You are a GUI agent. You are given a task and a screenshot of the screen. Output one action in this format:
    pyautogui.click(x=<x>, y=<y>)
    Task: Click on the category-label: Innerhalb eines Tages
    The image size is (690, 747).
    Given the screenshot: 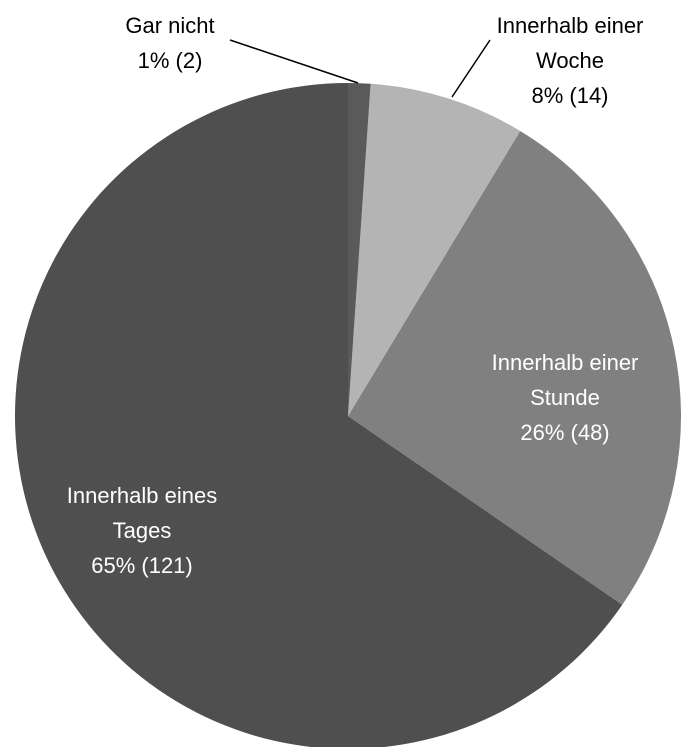 What is the action you would take?
    pyautogui.click(x=142, y=513)
    